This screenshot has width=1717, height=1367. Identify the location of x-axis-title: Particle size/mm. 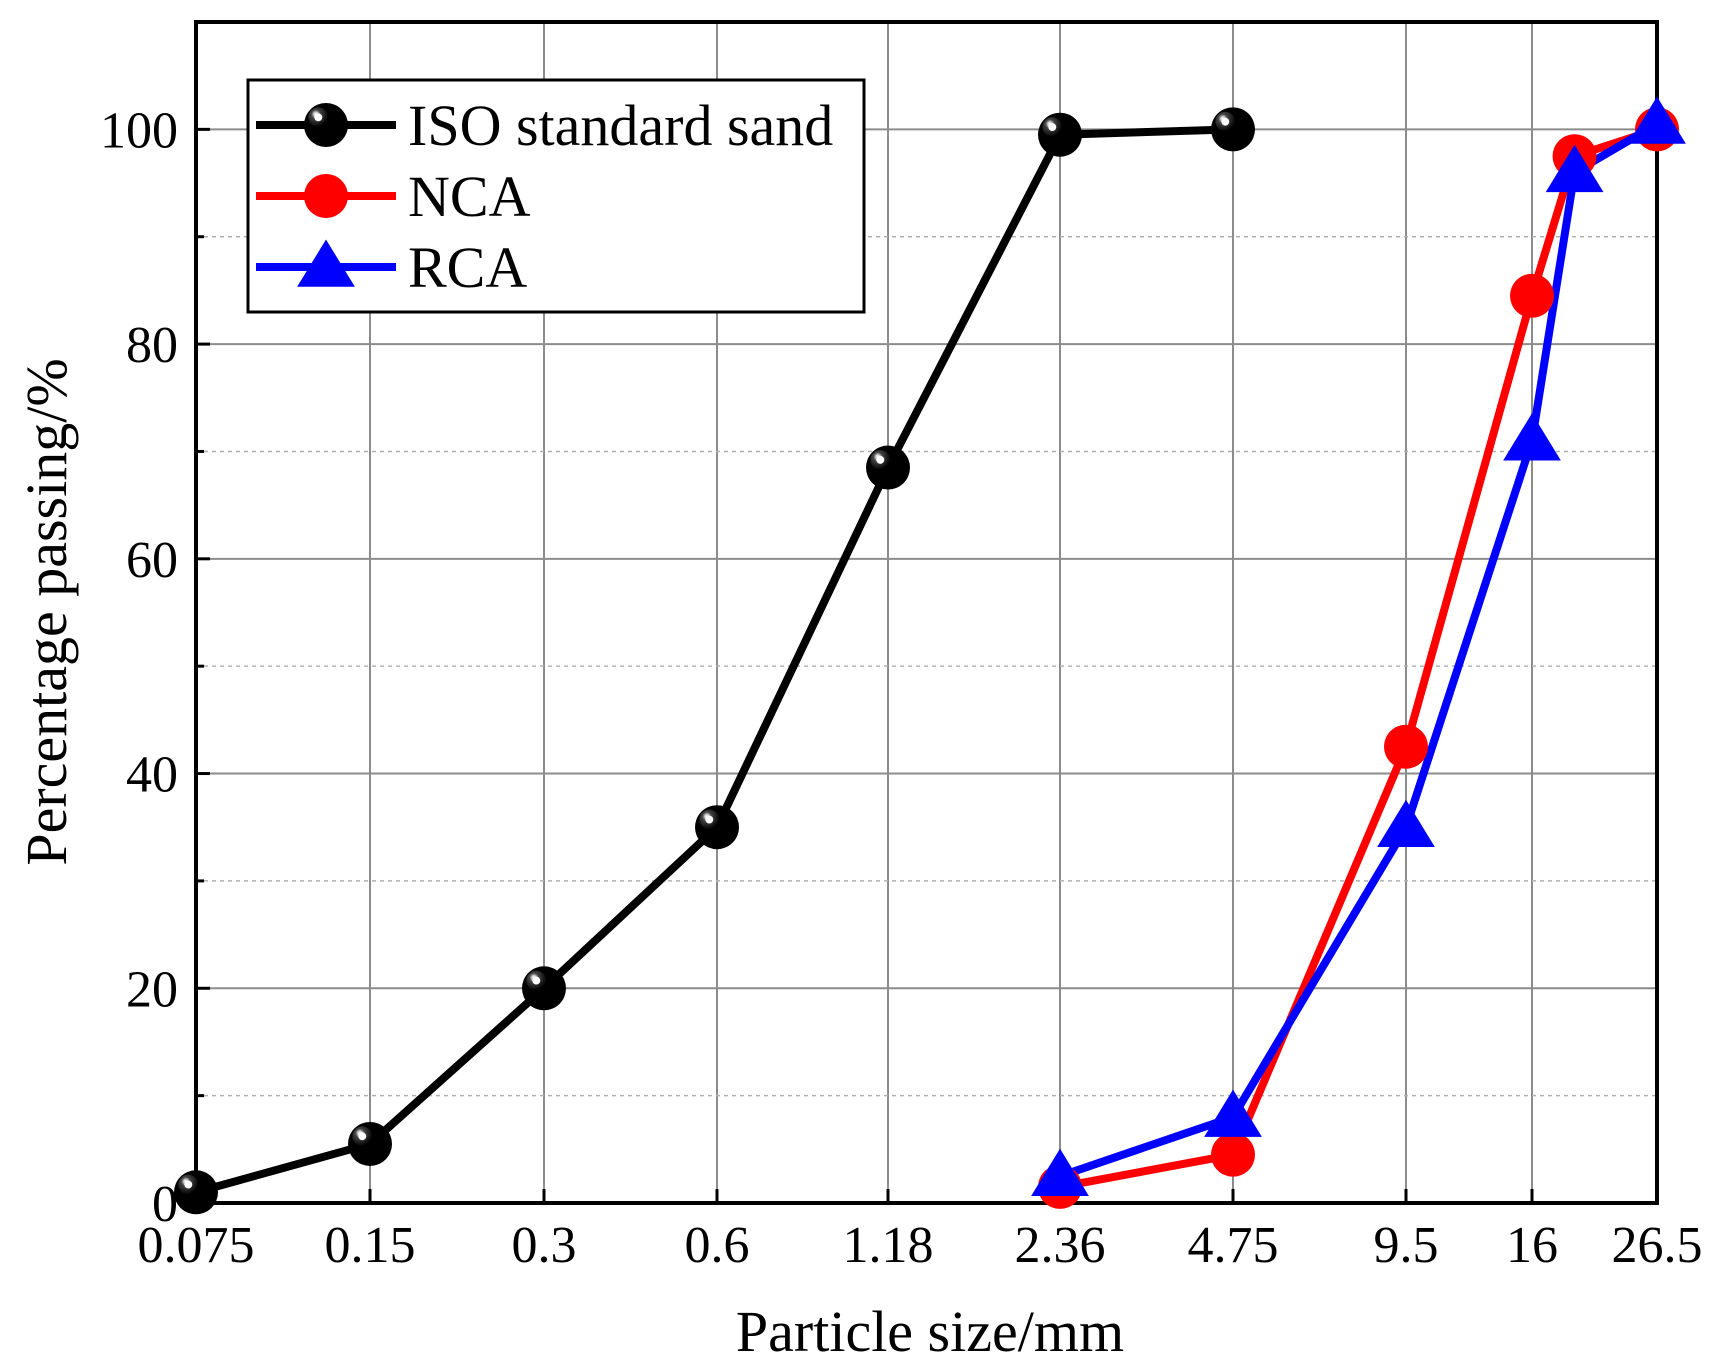
(930, 1331).